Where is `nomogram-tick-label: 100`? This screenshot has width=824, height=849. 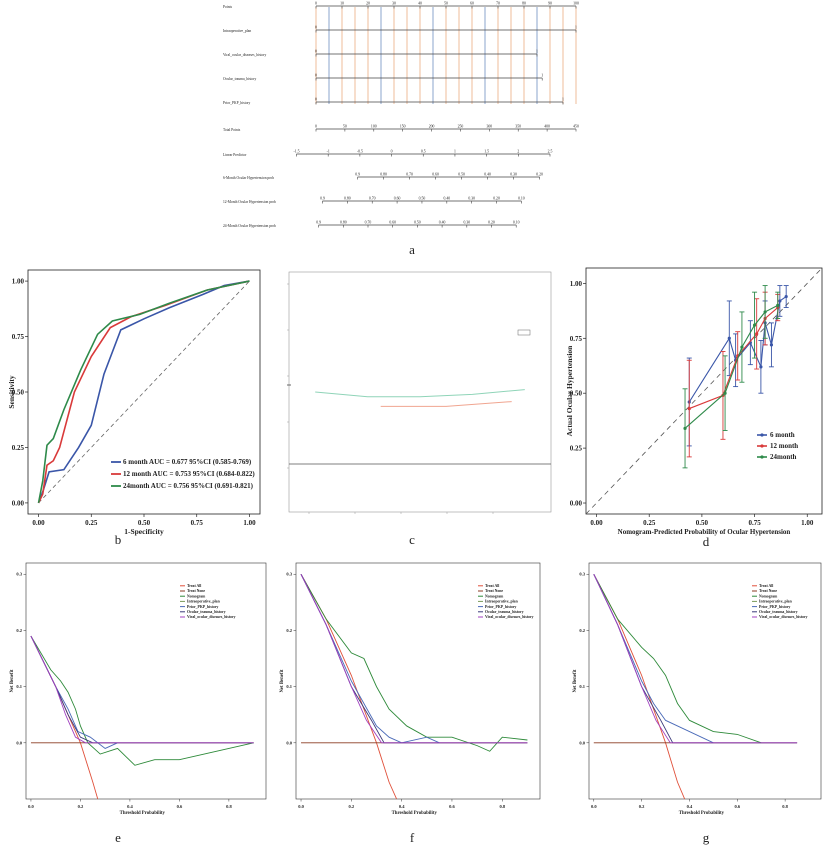 nomogram-tick-label: 100 is located at coordinates (576, 4).